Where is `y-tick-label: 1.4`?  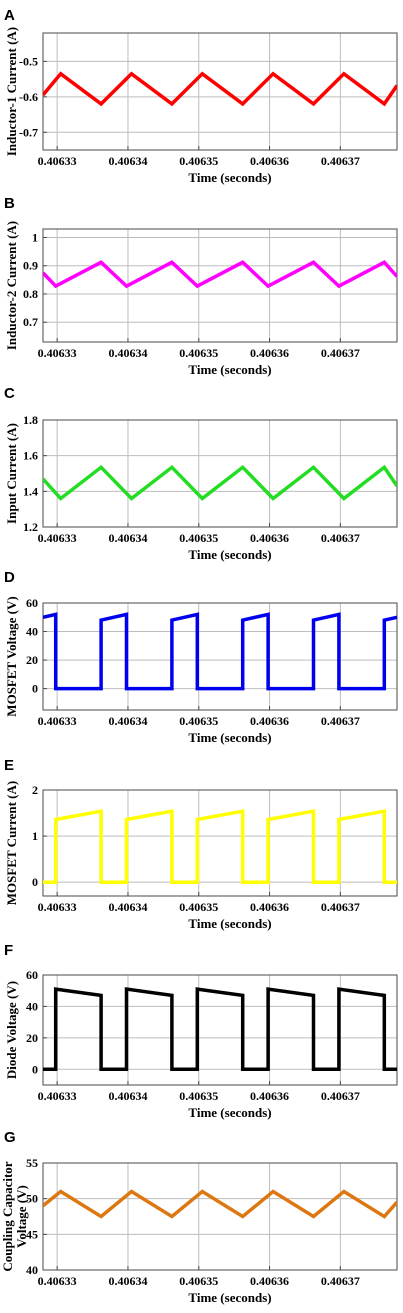 y-tick-label: 1.4 is located at coordinates (30, 491).